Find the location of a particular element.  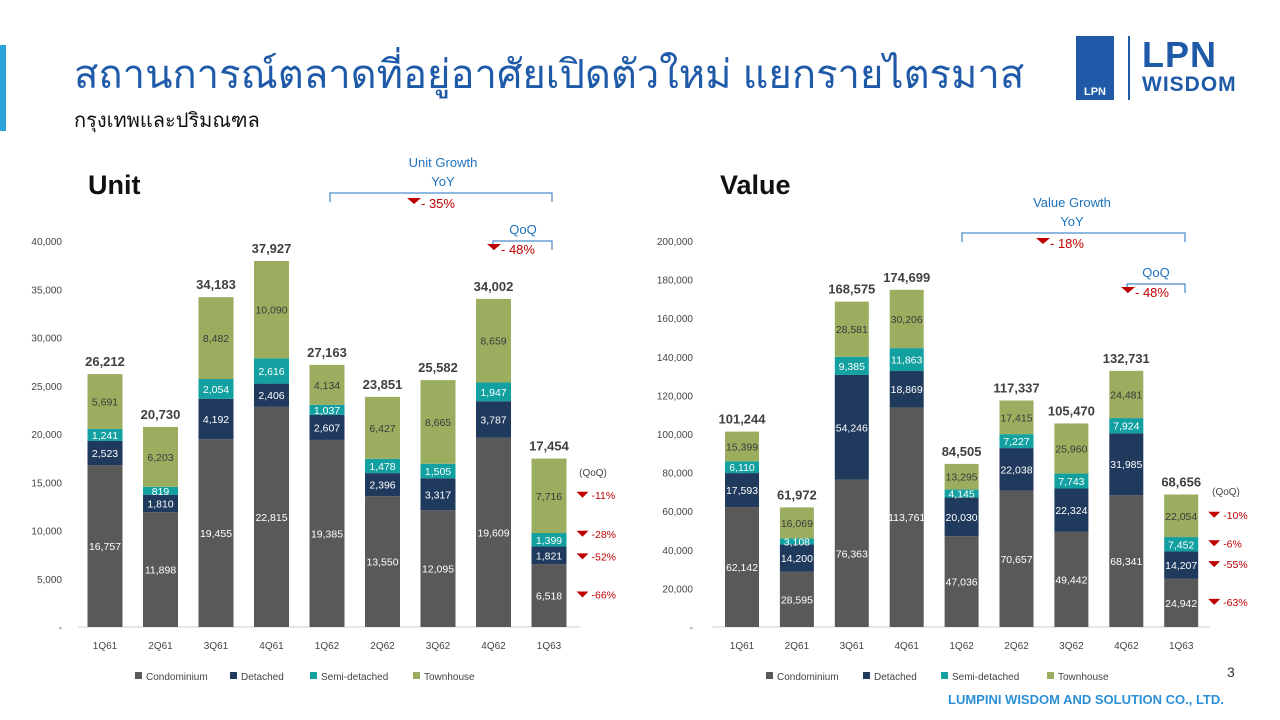

segment-label: 8,659 is located at coordinates (493, 342).